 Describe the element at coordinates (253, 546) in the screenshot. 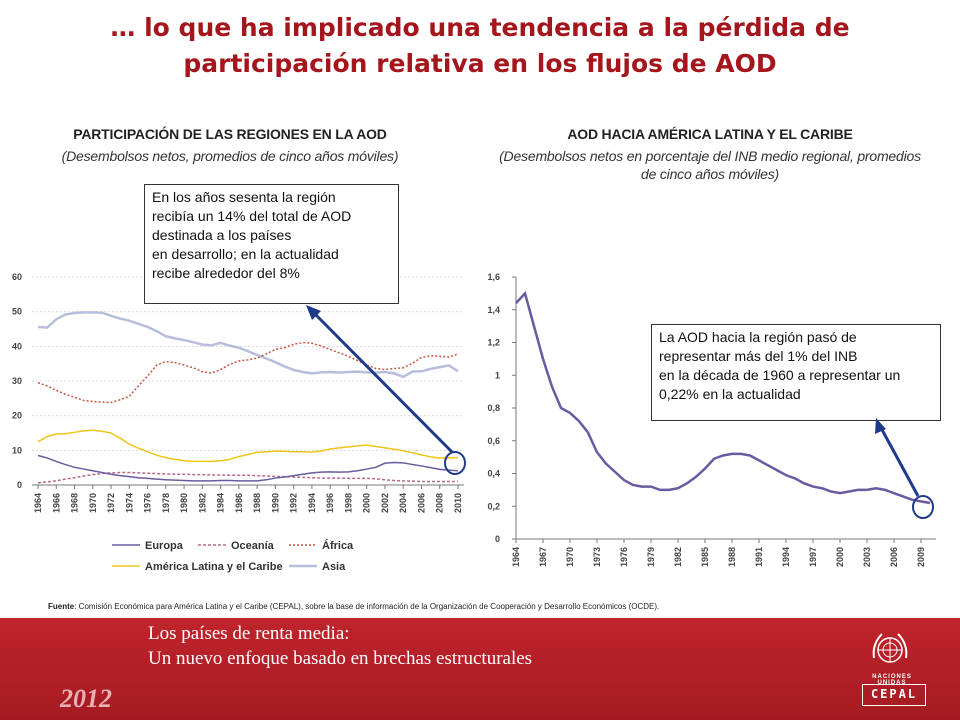

I see `legend-label-oceania: Oceanía` at that location.